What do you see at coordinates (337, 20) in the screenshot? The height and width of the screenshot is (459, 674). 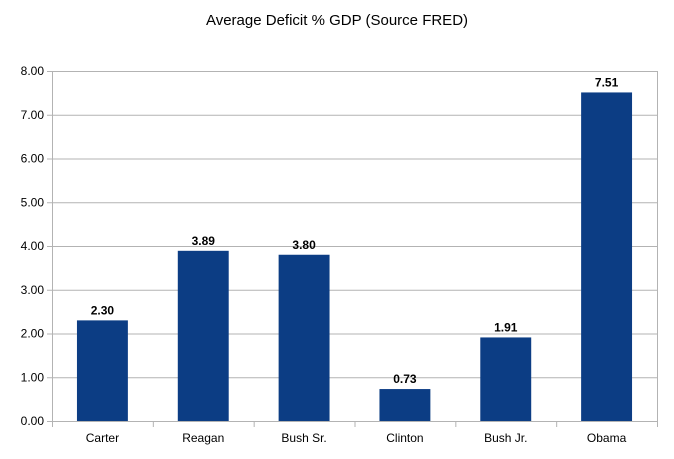 I see `chart-title: Average Deficit % GDP (Source FRED)` at bounding box center [337, 20].